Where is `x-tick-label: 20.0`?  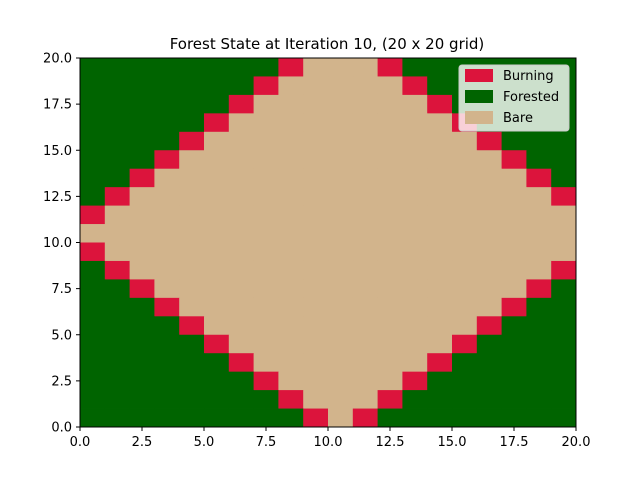
x-tick-label: 20.0 is located at coordinates (576, 442).